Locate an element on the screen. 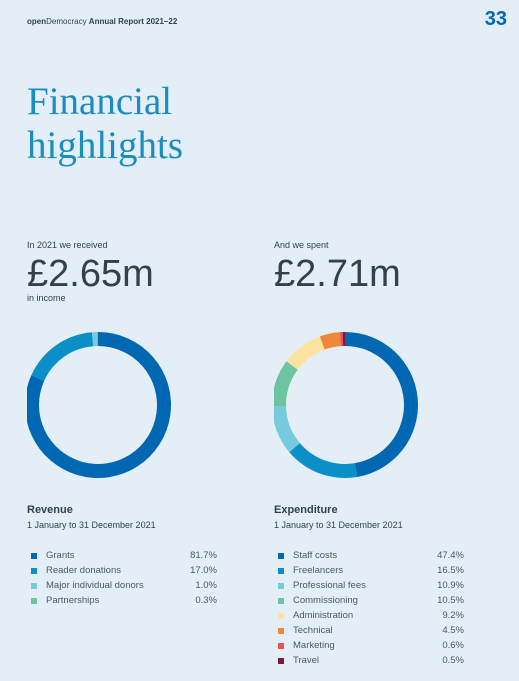 This screenshot has height=681, width=519. legend-value: 9.2% is located at coordinates (453, 615).